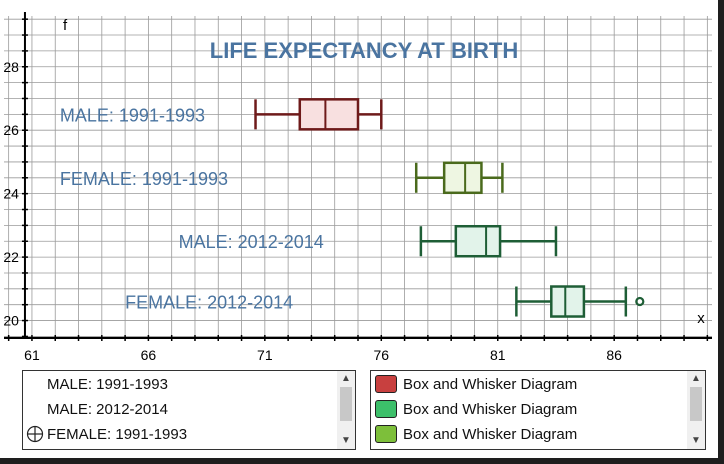 The image size is (724, 464). Describe the element at coordinates (282, 178) in the screenshot. I see `box-plot: FEMALE: 1991-1993` at that location.